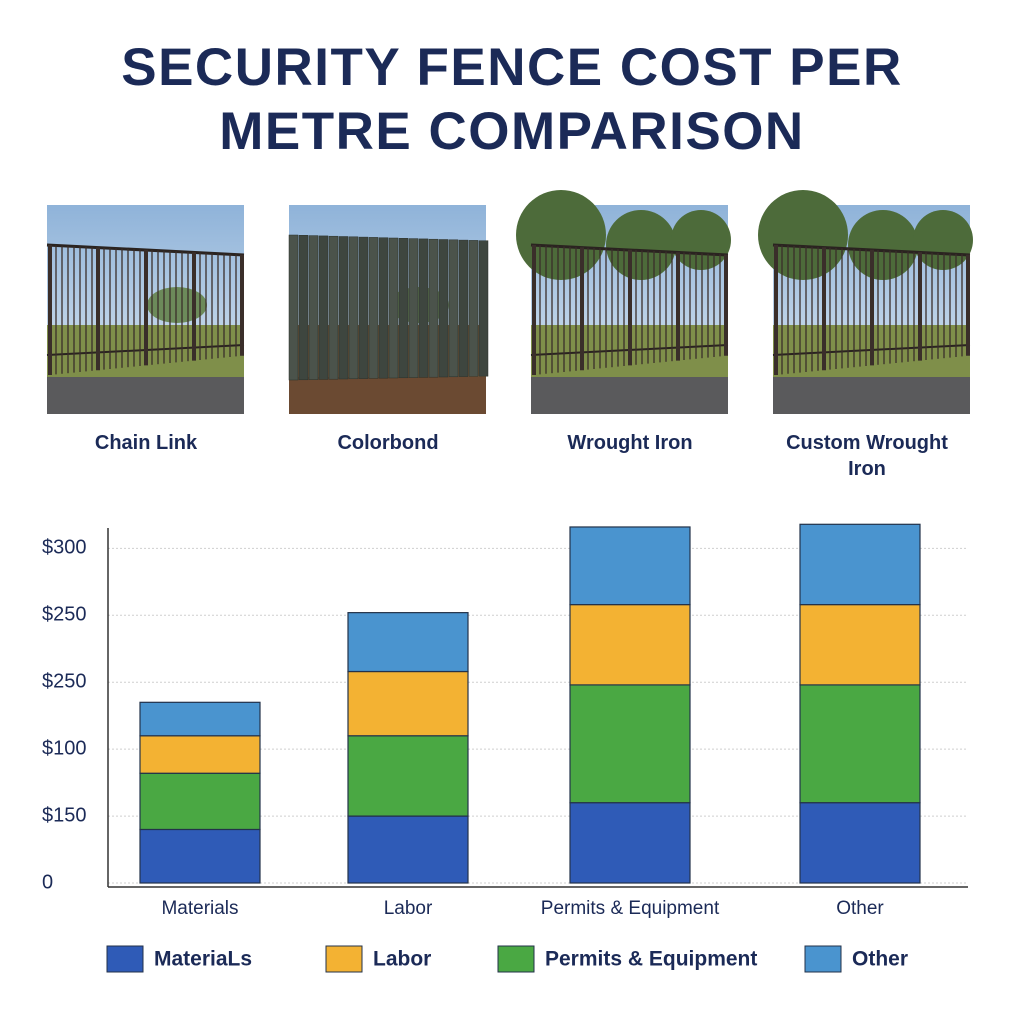 Image resolution: width=1024 pixels, height=1024 pixels. What do you see at coordinates (880, 959) in the screenshot?
I see `legend-label: Other` at bounding box center [880, 959].